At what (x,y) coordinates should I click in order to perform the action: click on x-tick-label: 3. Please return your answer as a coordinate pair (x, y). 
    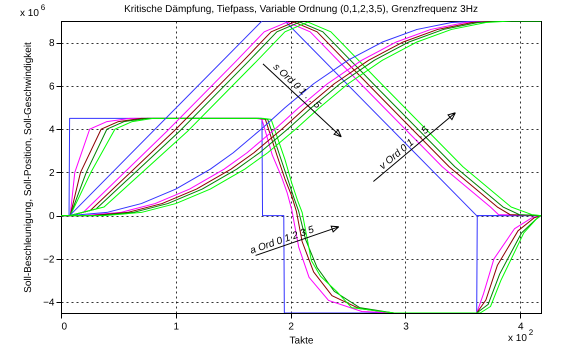
    Looking at the image, I should click on (406, 327).